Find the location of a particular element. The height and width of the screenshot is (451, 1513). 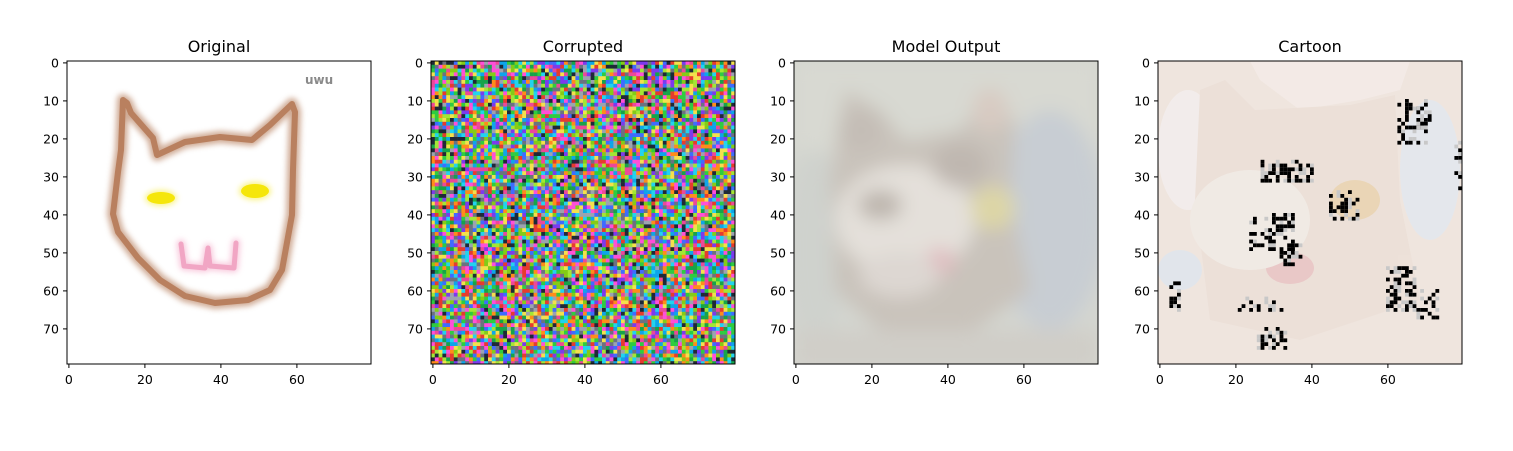

panel-title-model-output: Model Output is located at coordinates (946, 46).